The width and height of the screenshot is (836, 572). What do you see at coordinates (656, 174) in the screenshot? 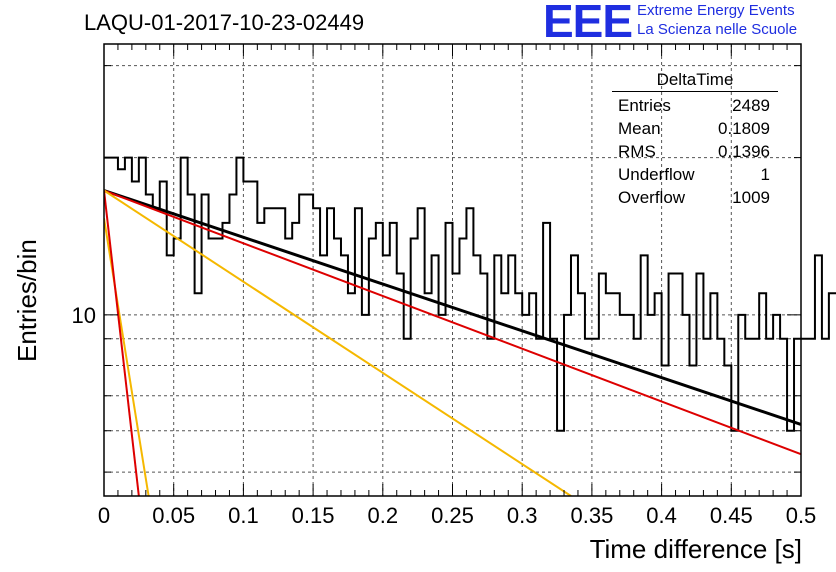
I see `stats-label: Underflow` at bounding box center [656, 174].